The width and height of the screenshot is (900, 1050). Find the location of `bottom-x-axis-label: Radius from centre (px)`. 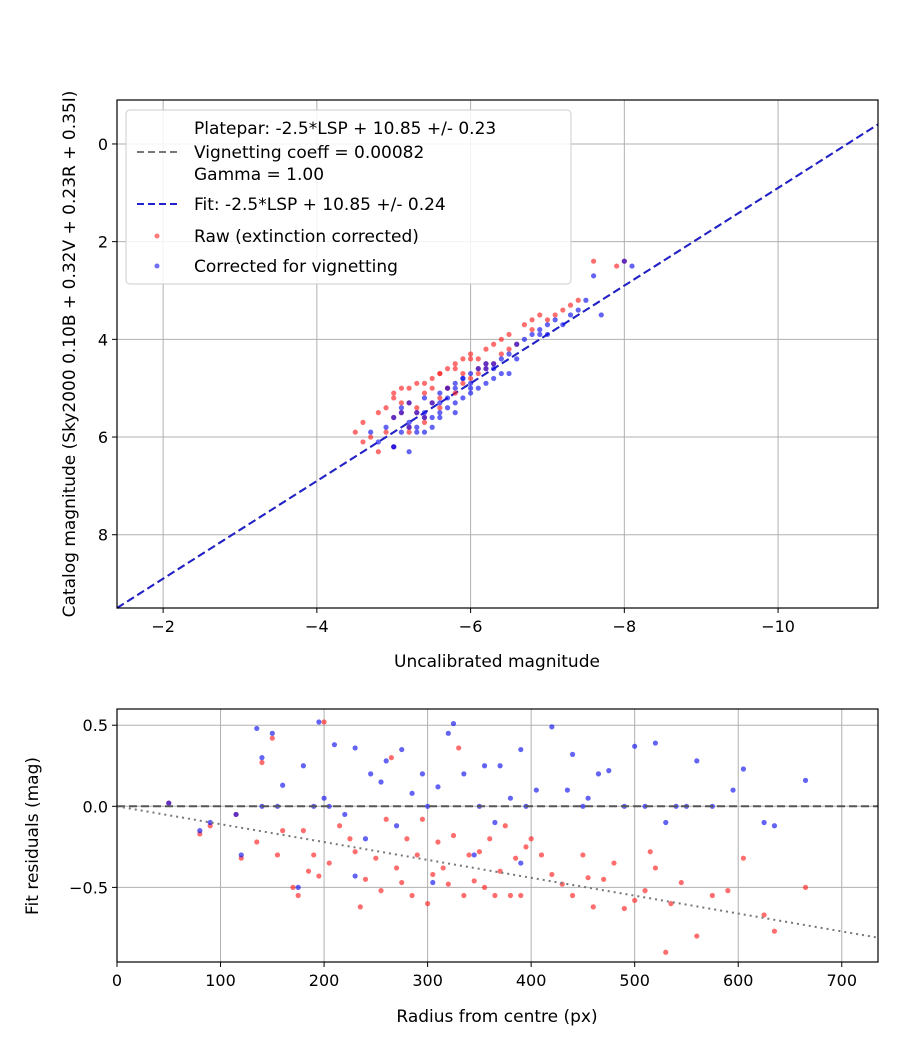

bottom-x-axis-label: Radius from centre (px) is located at coordinates (496, 1017).